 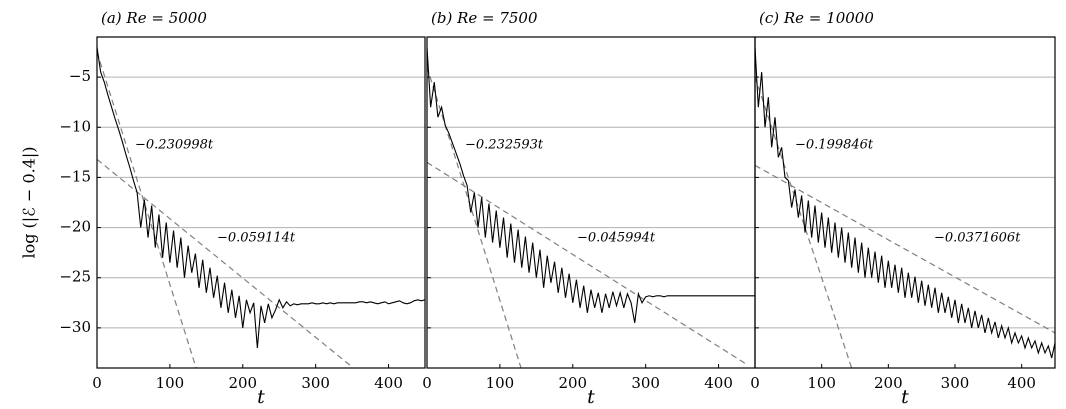 I want to click on fit-label: −0.059114t, so click(x=256, y=238).